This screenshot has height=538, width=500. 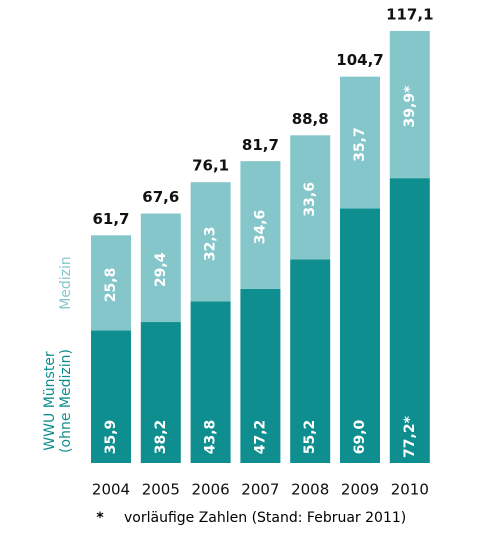 I want to click on value-label: 39,9*, so click(x=410, y=106).